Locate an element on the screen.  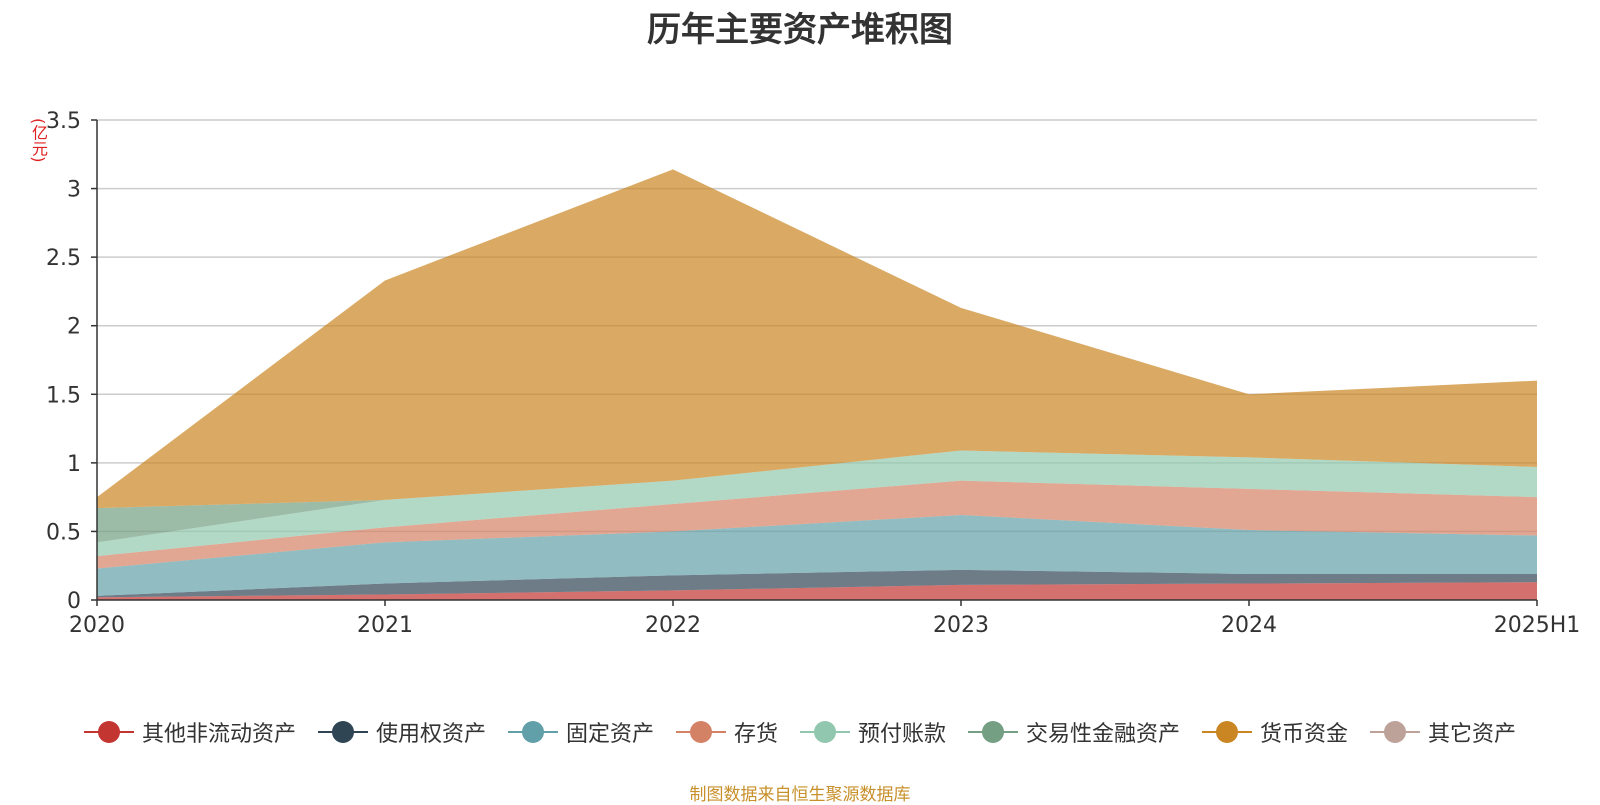
x-tick-label-1: 2021 is located at coordinates (385, 625).